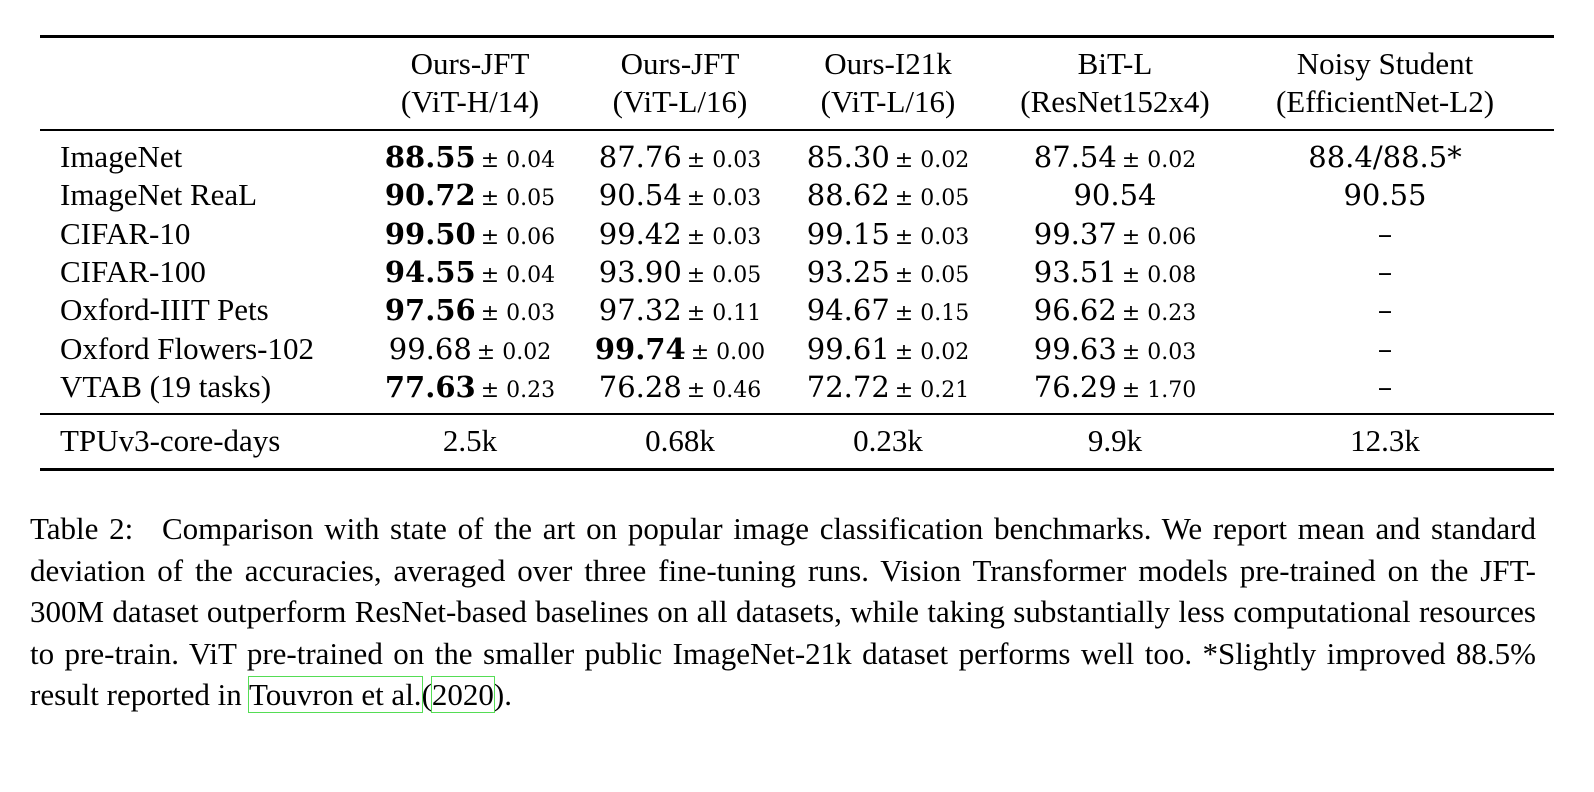 Image resolution: width=1594 pixels, height=792 pixels. I want to click on best-value: 97.56, so click(430, 310).